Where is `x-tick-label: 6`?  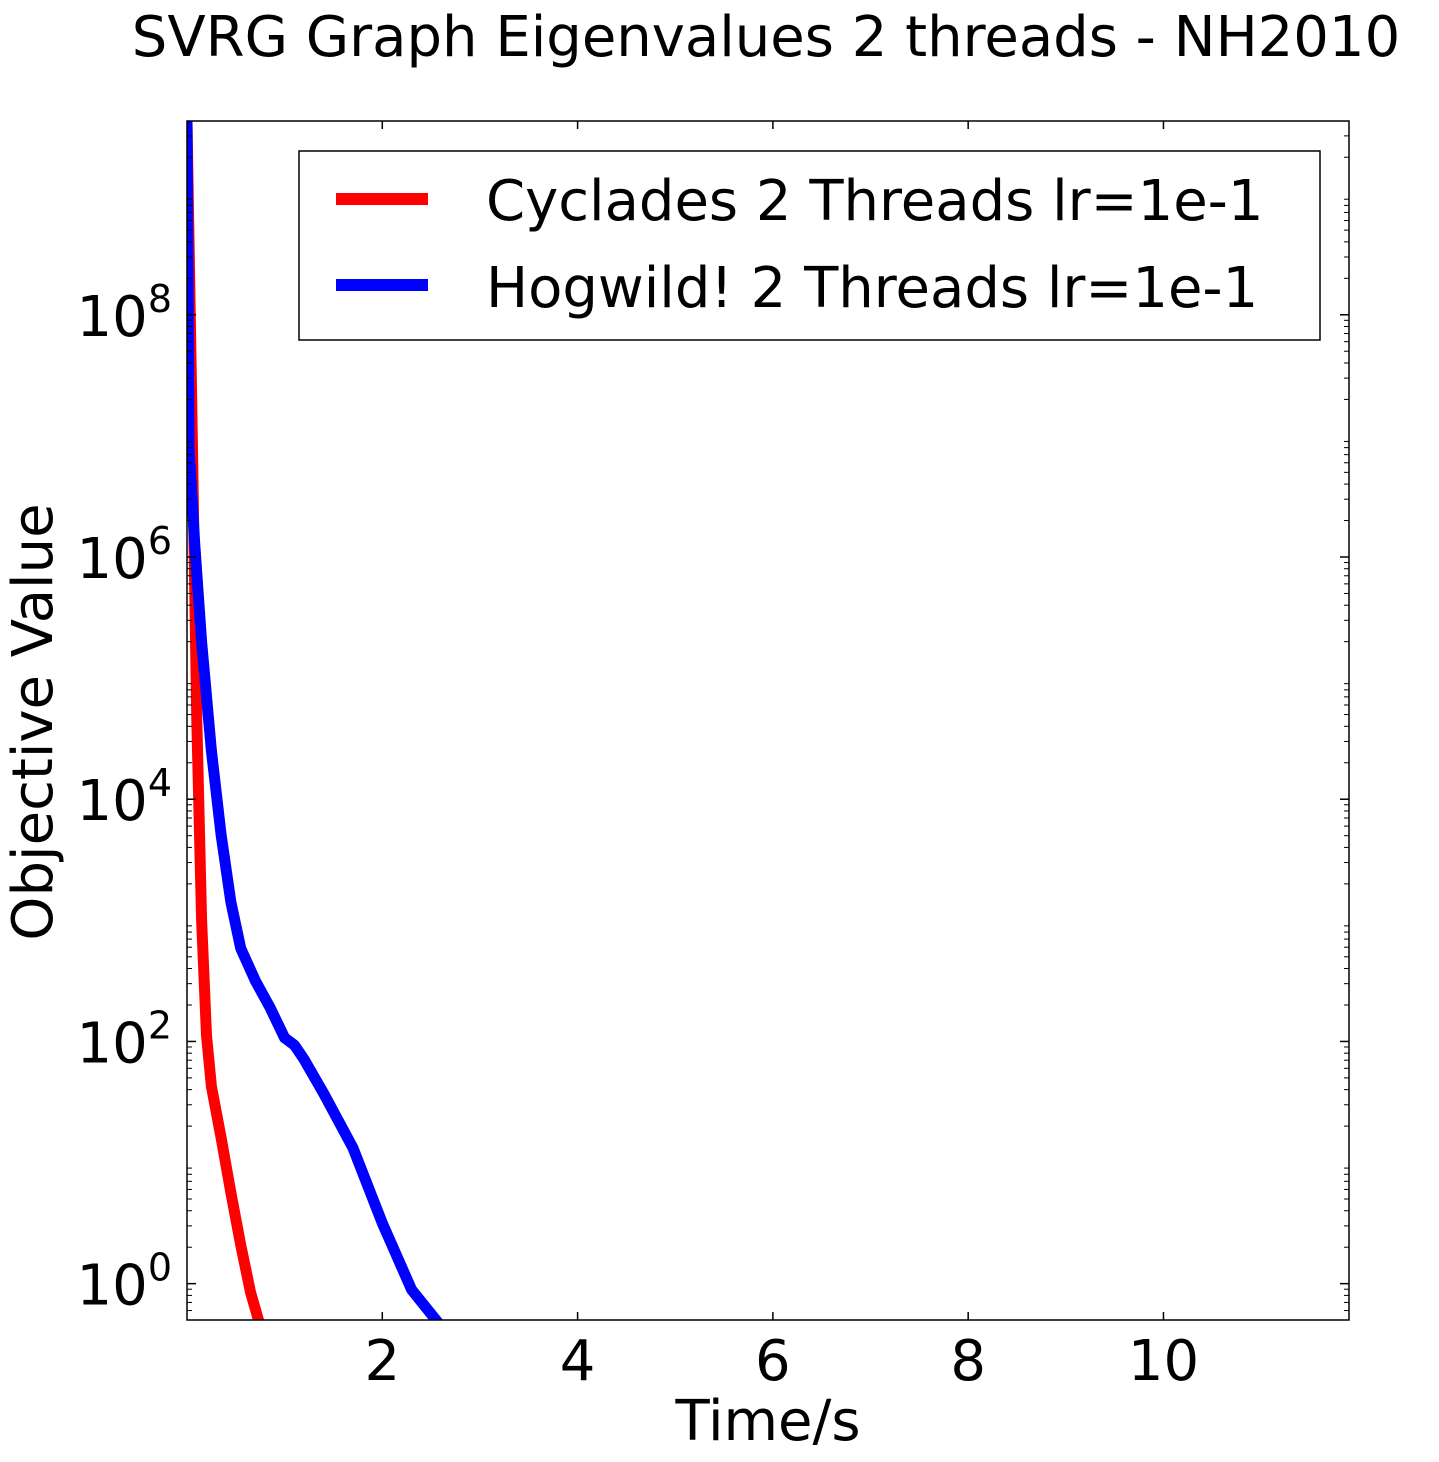 x-tick-label: 6 is located at coordinates (773, 1361).